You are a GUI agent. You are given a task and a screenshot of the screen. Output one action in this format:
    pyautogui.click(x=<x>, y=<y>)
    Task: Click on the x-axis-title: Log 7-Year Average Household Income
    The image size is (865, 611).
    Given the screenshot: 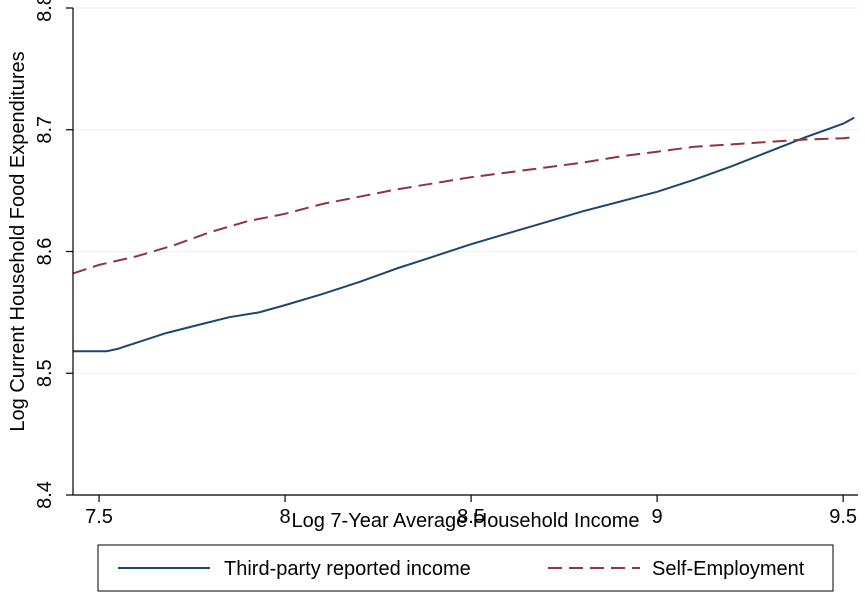 What is the action you would take?
    pyautogui.click(x=465, y=521)
    